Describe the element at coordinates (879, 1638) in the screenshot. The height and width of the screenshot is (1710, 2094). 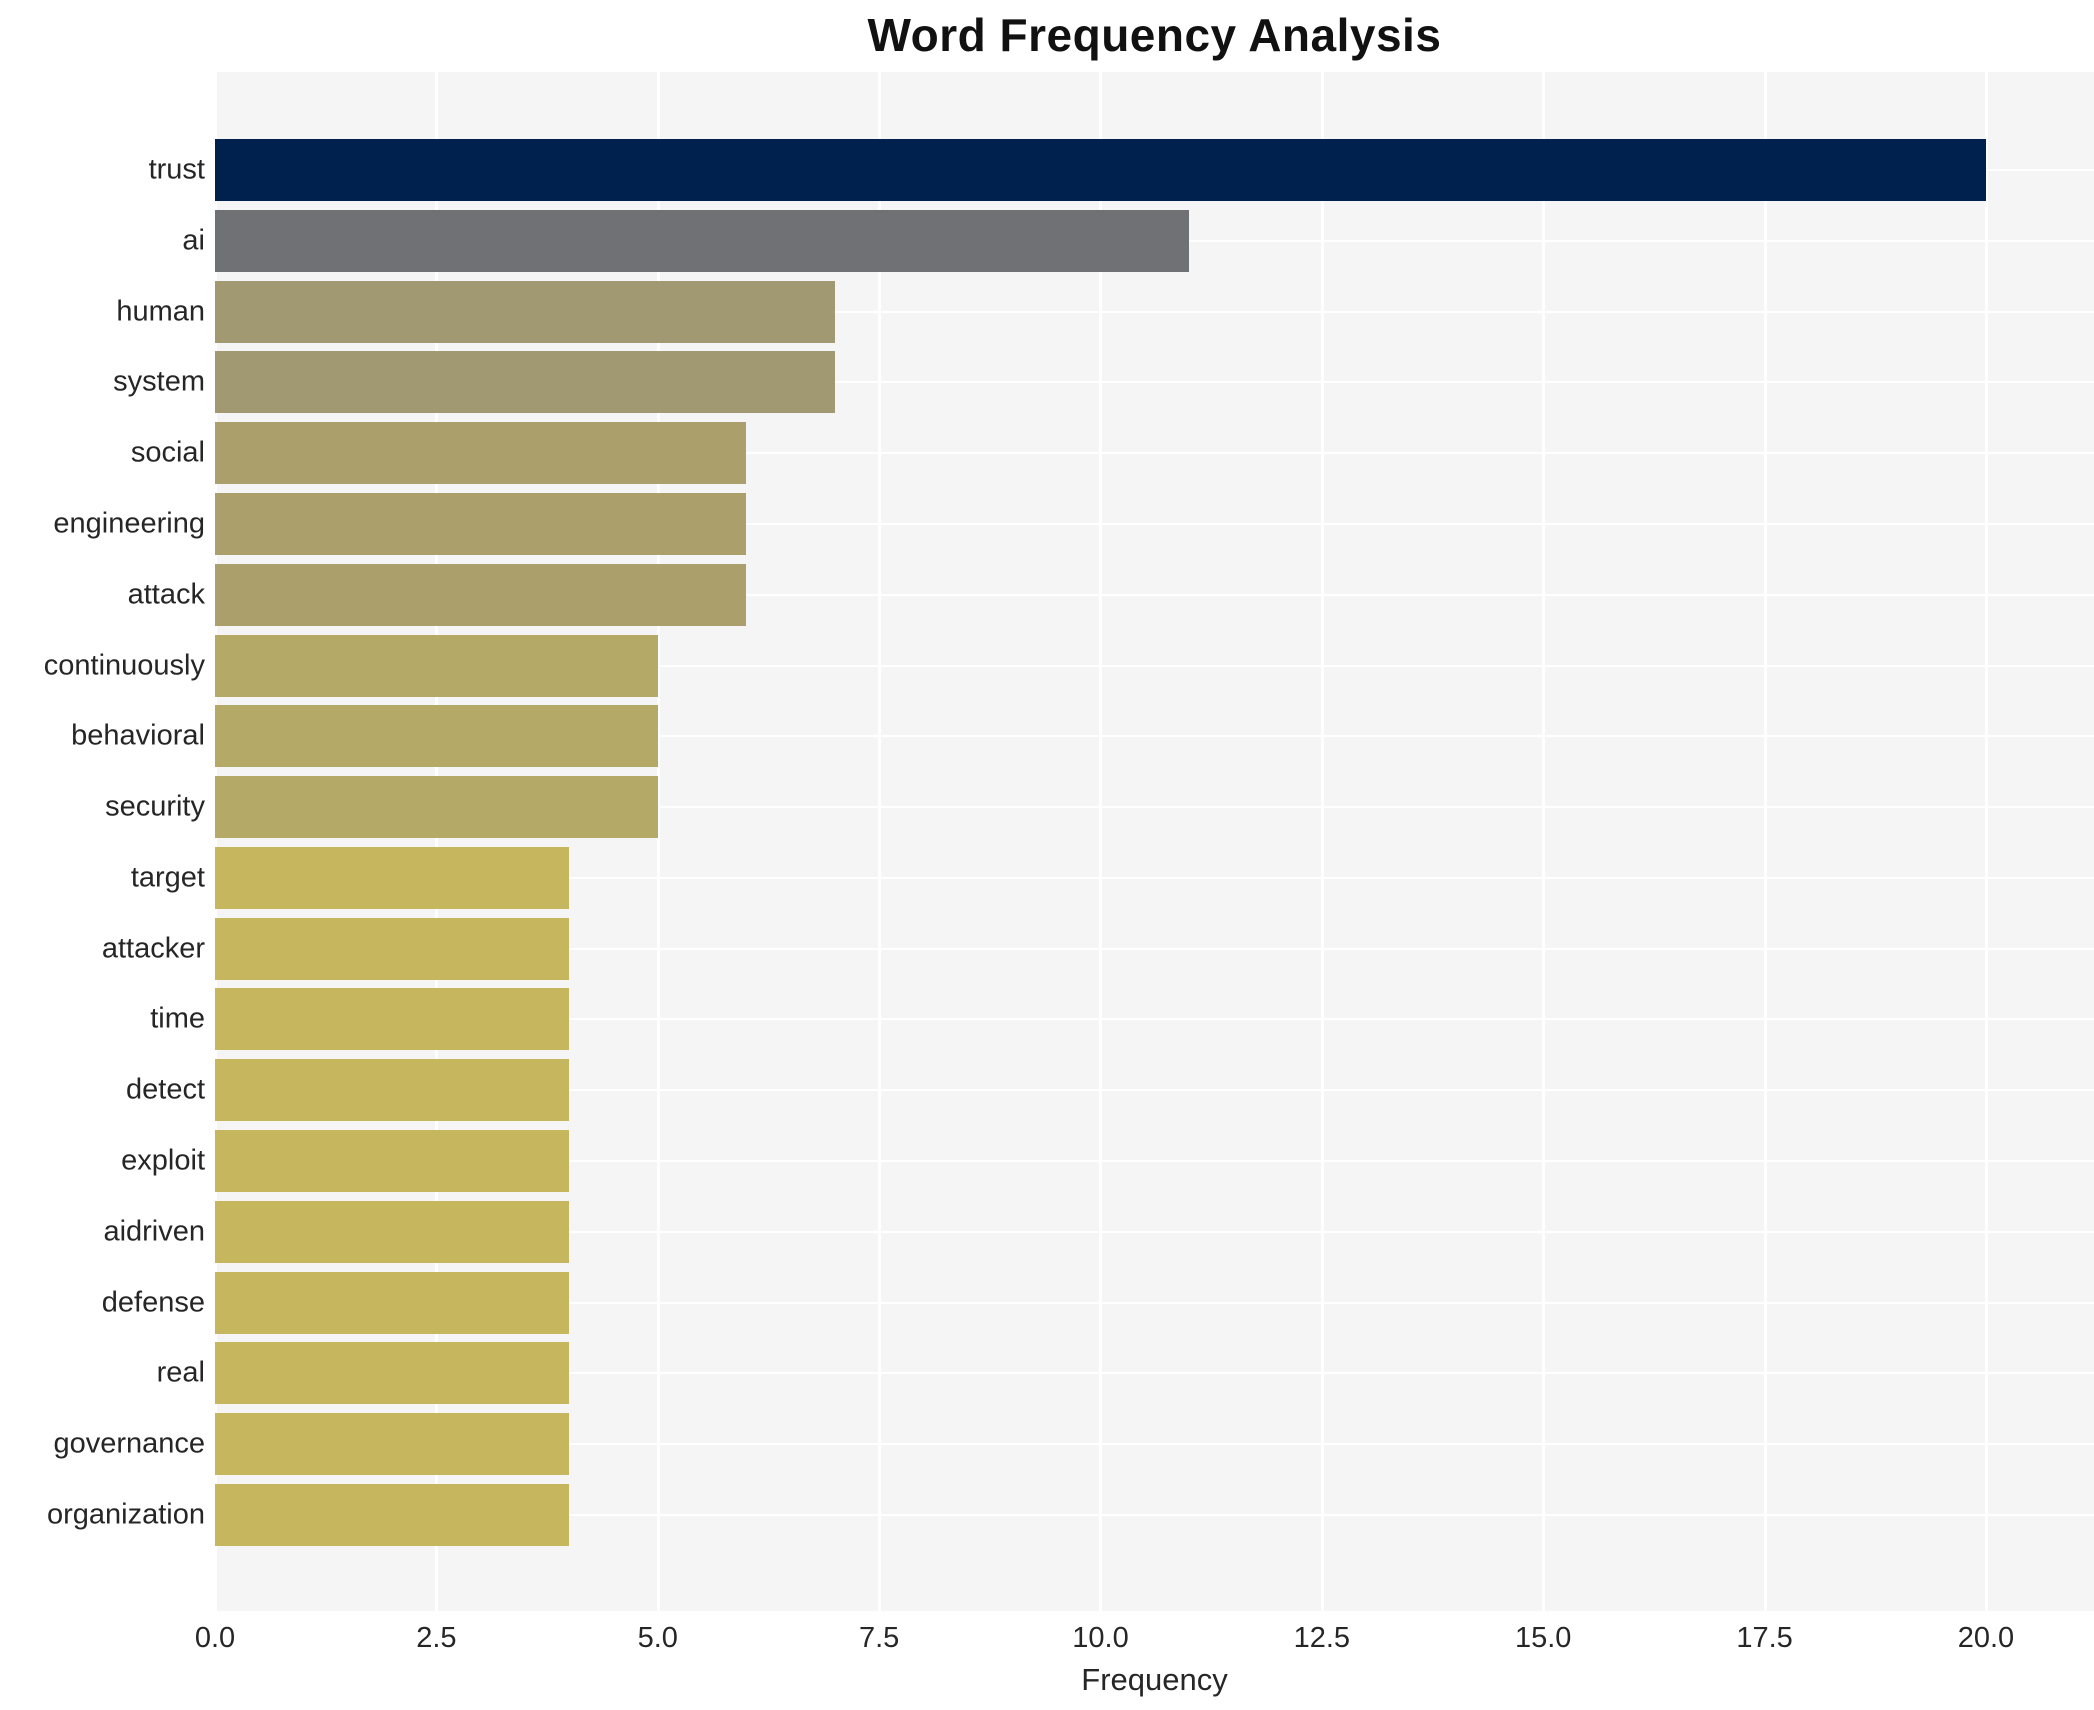
I see `x-tick-label-7.5: 7.5` at that location.